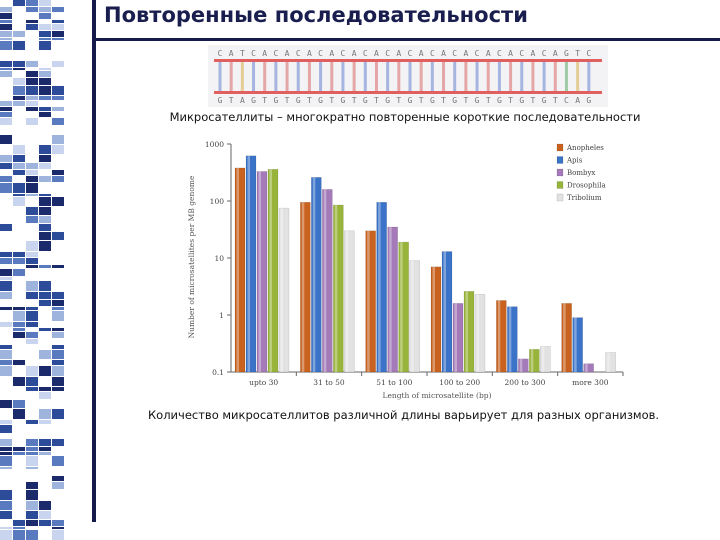  What do you see at coordinates (214, 144) in the screenshot?
I see `y-tick-label: 1000` at bounding box center [214, 144].